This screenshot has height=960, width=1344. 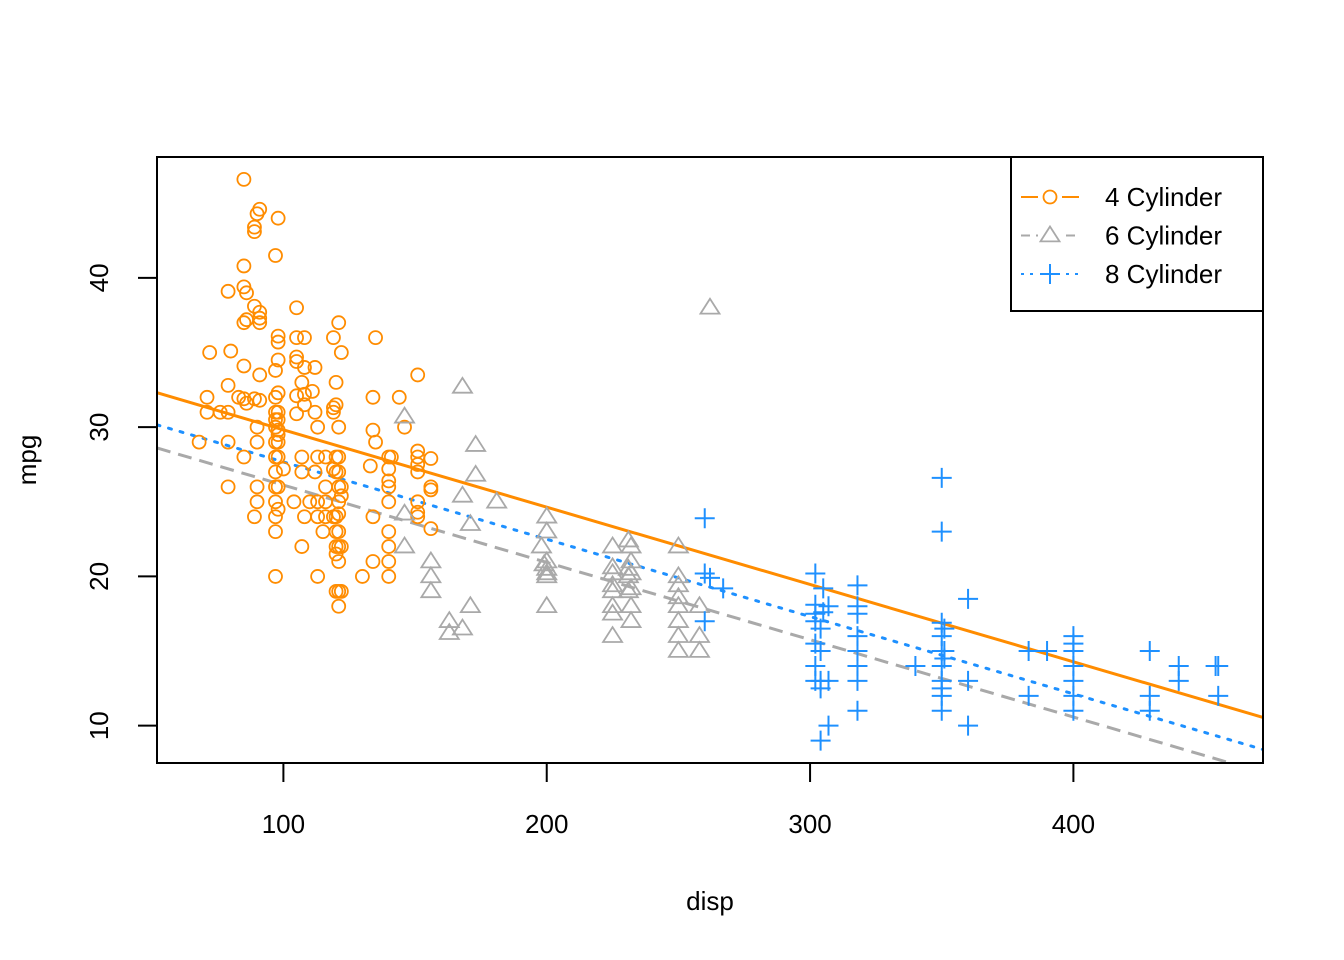 What do you see at coordinates (1163, 236) in the screenshot?
I see `legend-label: 6 Cylinder` at bounding box center [1163, 236].